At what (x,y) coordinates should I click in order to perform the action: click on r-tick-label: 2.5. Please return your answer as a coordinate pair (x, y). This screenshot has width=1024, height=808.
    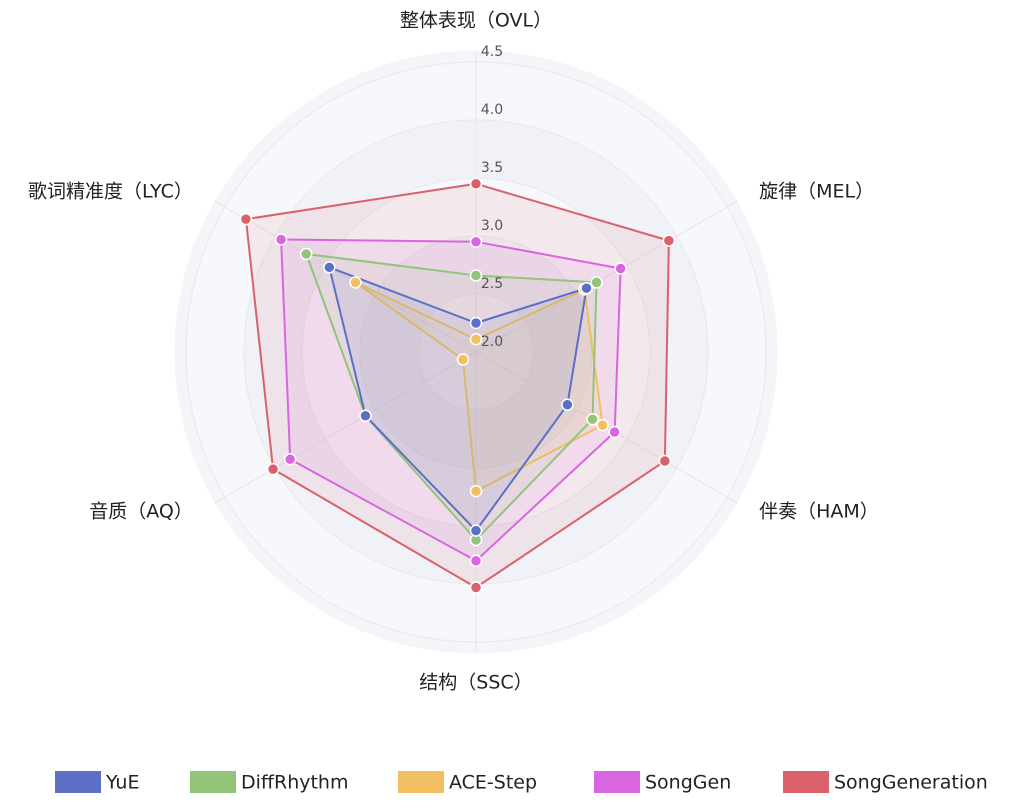
    Looking at the image, I should click on (492, 284).